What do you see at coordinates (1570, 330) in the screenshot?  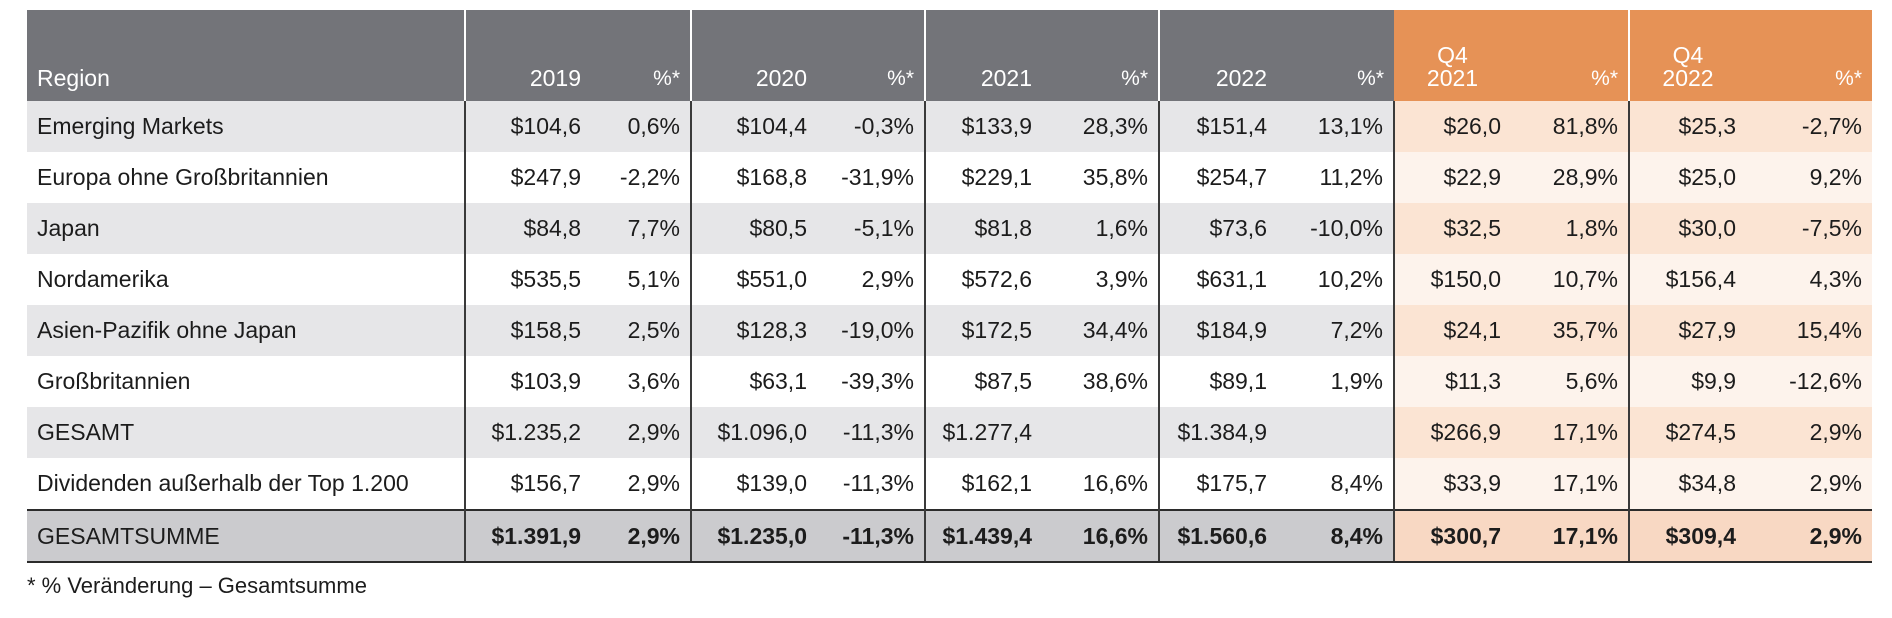 I see `percent-cell: 35,7%` at bounding box center [1570, 330].